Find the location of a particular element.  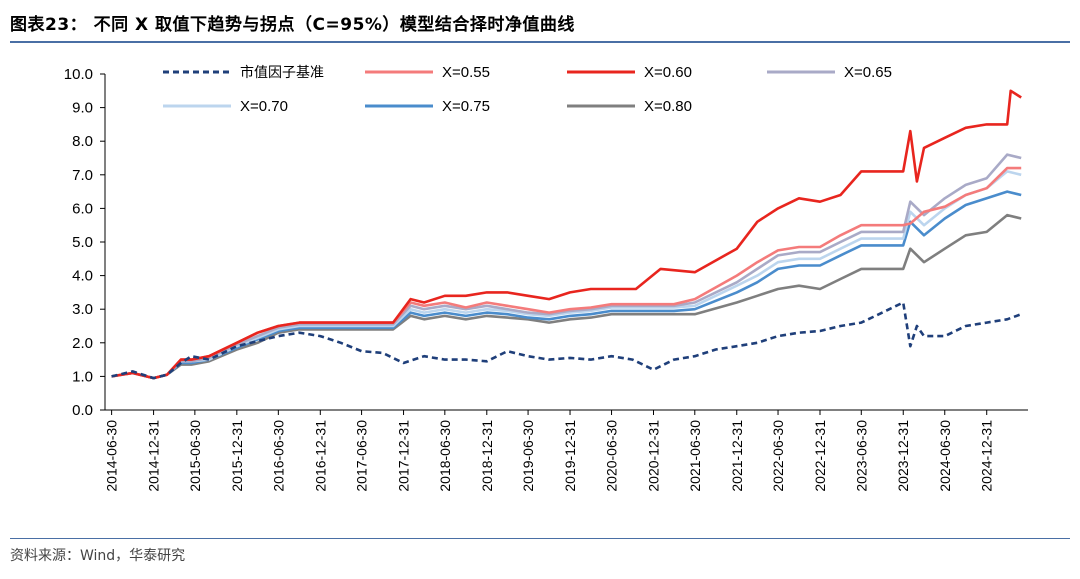

y-tick-label: 7.0 is located at coordinates (82, 175).